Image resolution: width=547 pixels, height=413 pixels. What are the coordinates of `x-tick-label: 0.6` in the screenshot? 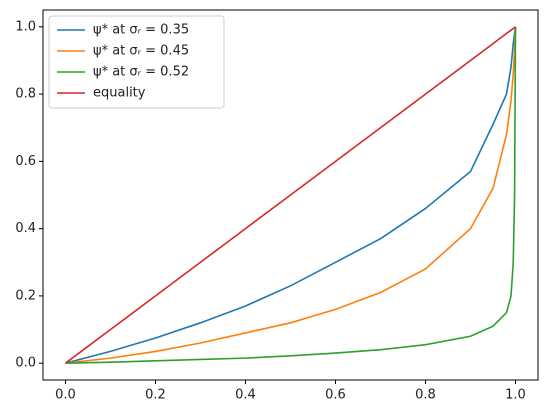 It's located at (335, 395).